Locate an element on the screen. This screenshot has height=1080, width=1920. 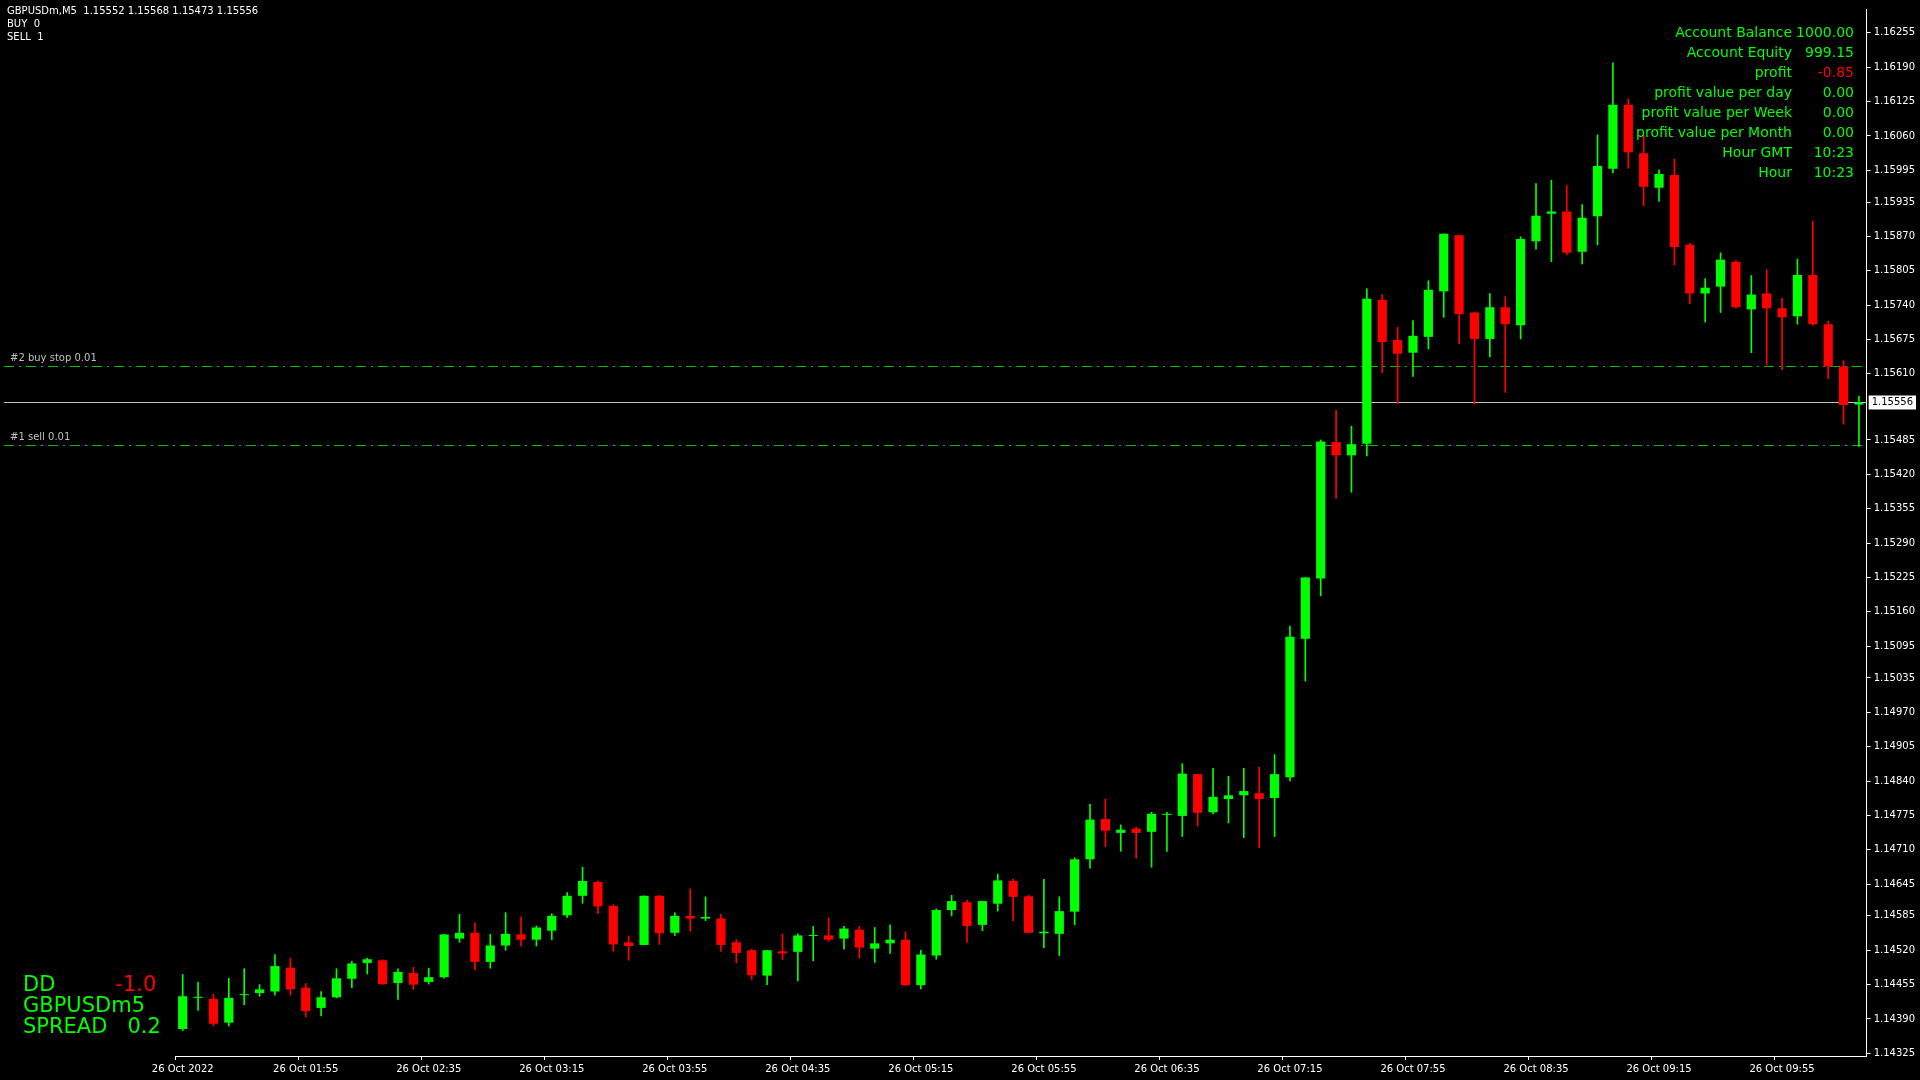
y-tick-label: 1.14775 is located at coordinates (1894, 814).